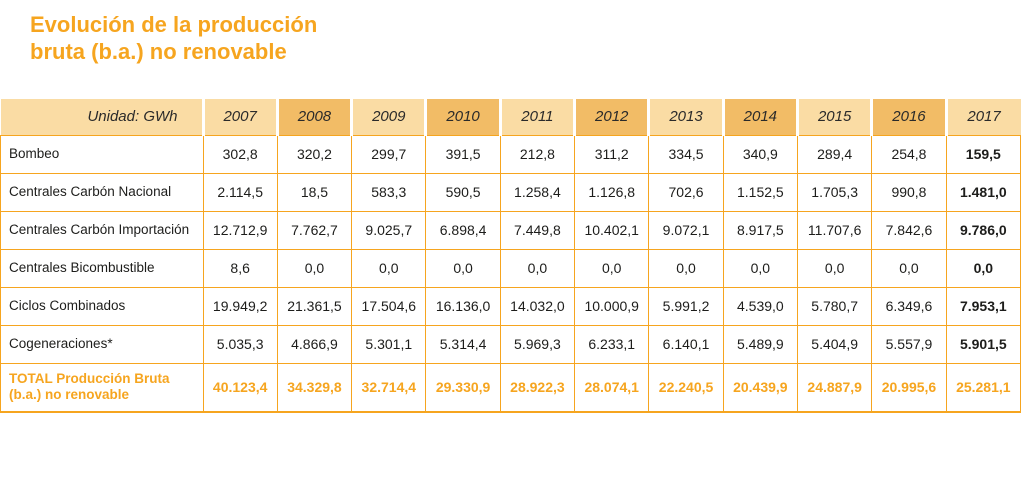 Image resolution: width=1021 pixels, height=485 pixels. I want to click on value-cell: 254,8, so click(909, 154).